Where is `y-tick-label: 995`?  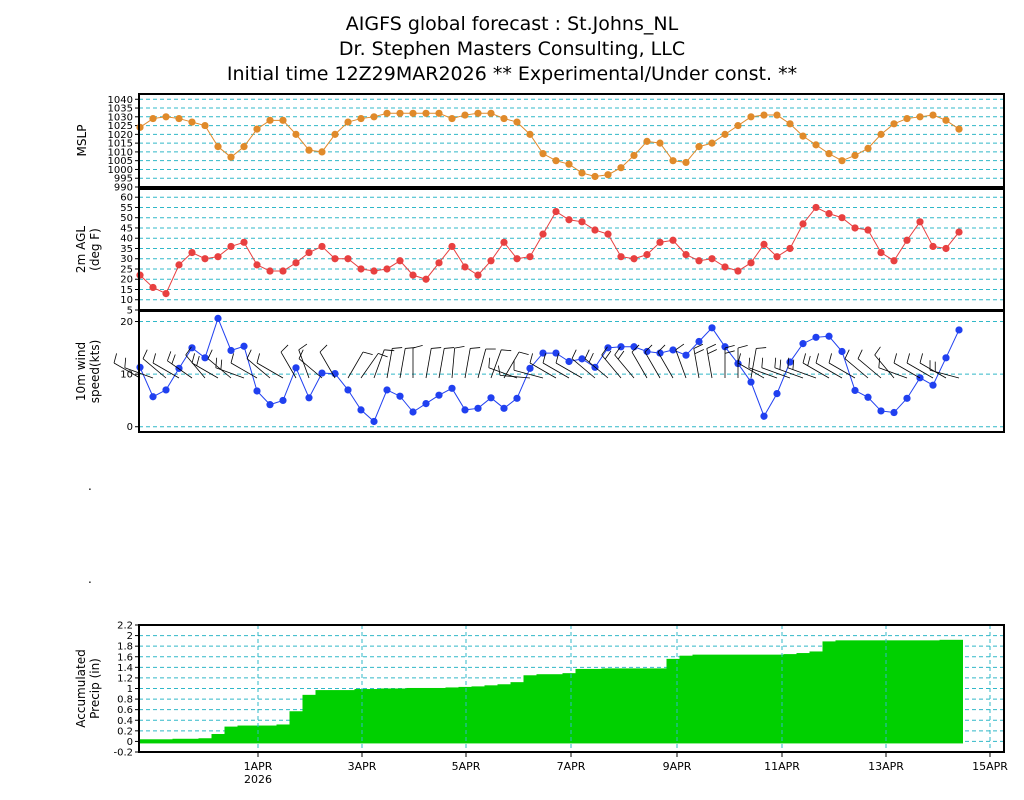
y-tick-label: 995 is located at coordinates (123, 179).